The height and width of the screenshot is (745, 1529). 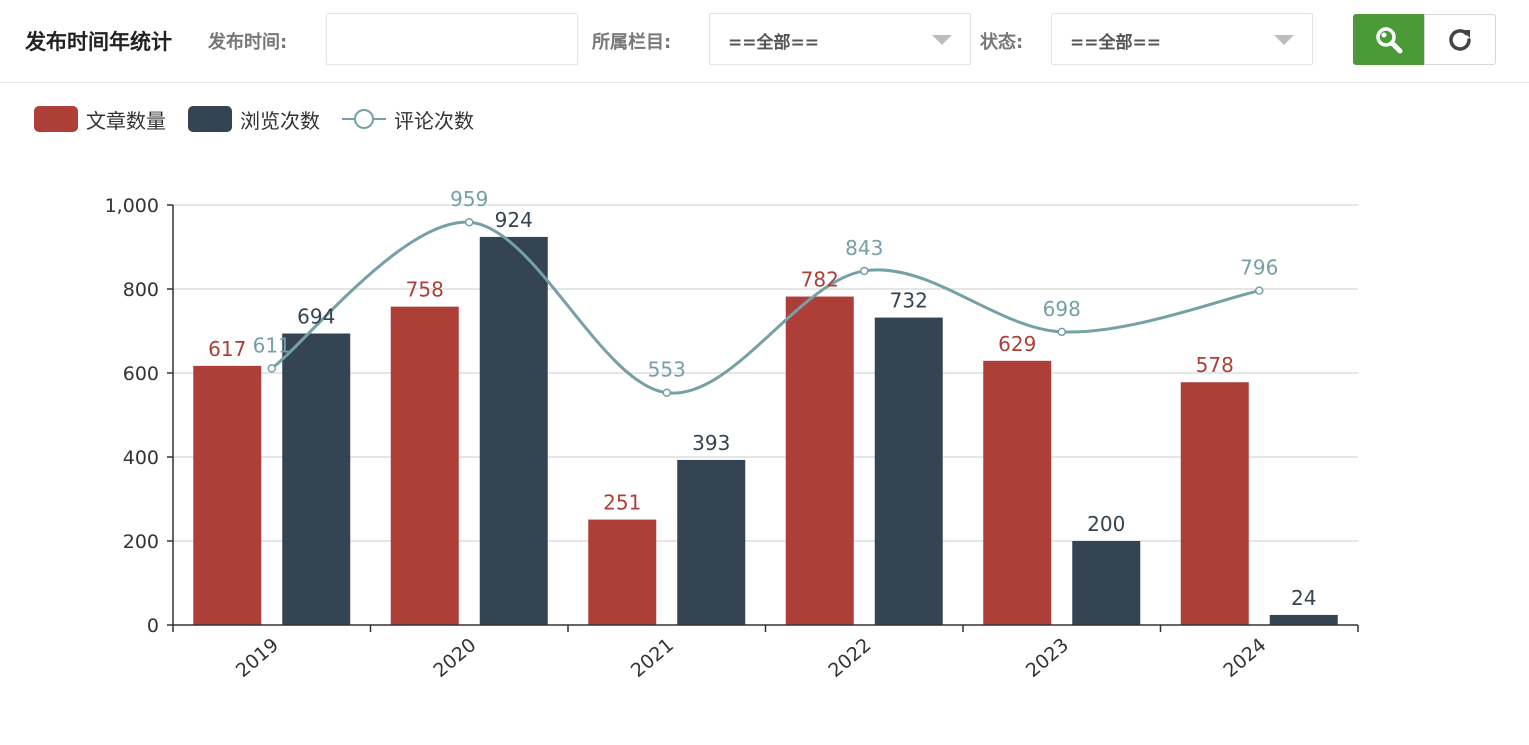 I want to click on y-tick-label: 1,000, so click(x=132, y=206).